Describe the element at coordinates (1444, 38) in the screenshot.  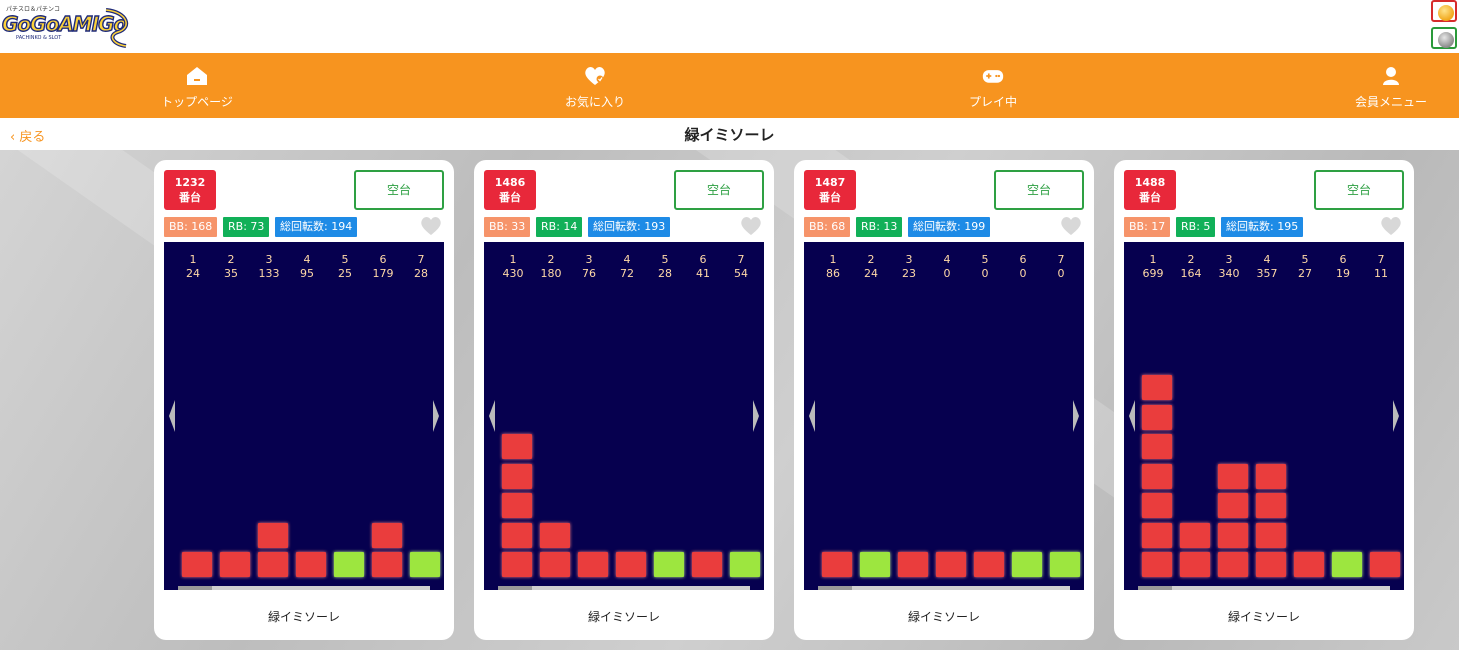
I see `silver-coin-button` at that location.